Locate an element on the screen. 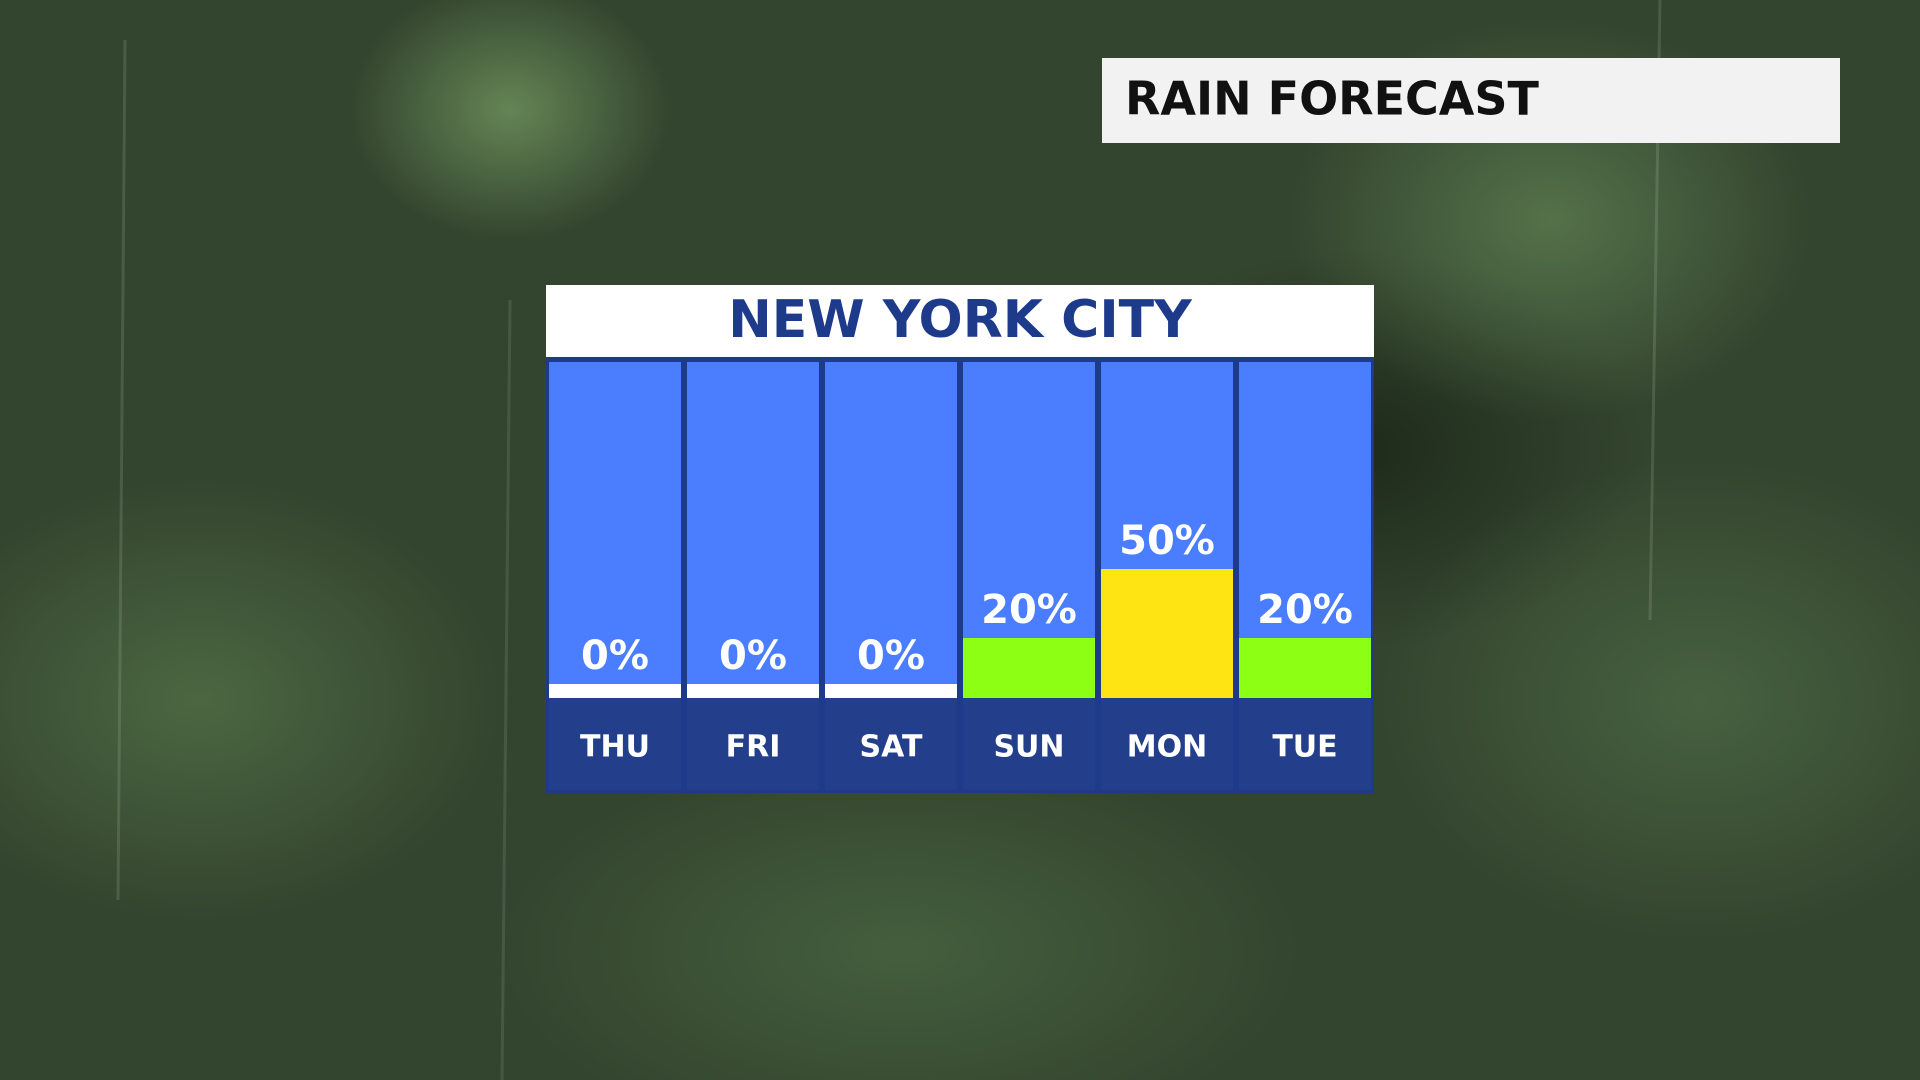  x-tick-label: FRI is located at coordinates (753, 747).